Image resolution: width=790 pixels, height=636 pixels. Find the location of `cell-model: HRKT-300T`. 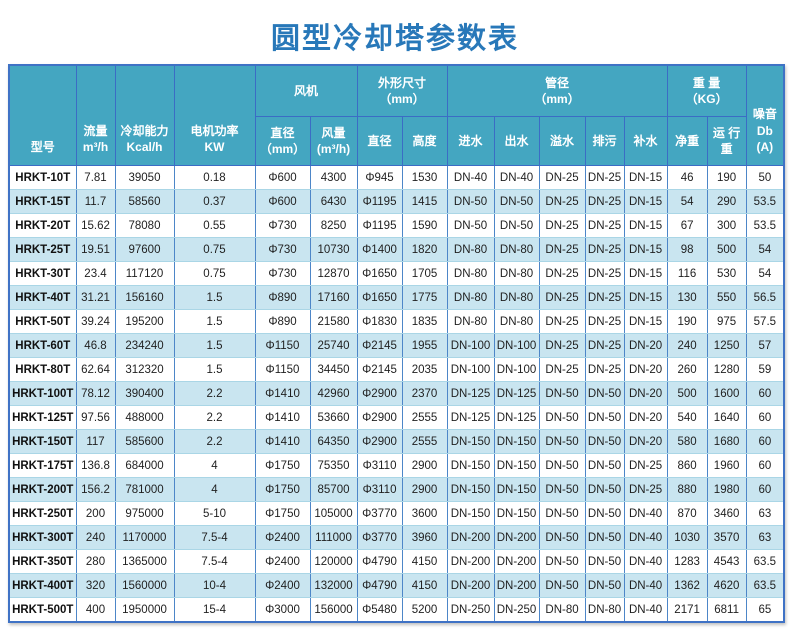

cell-model: HRKT-300T is located at coordinates (42, 537).